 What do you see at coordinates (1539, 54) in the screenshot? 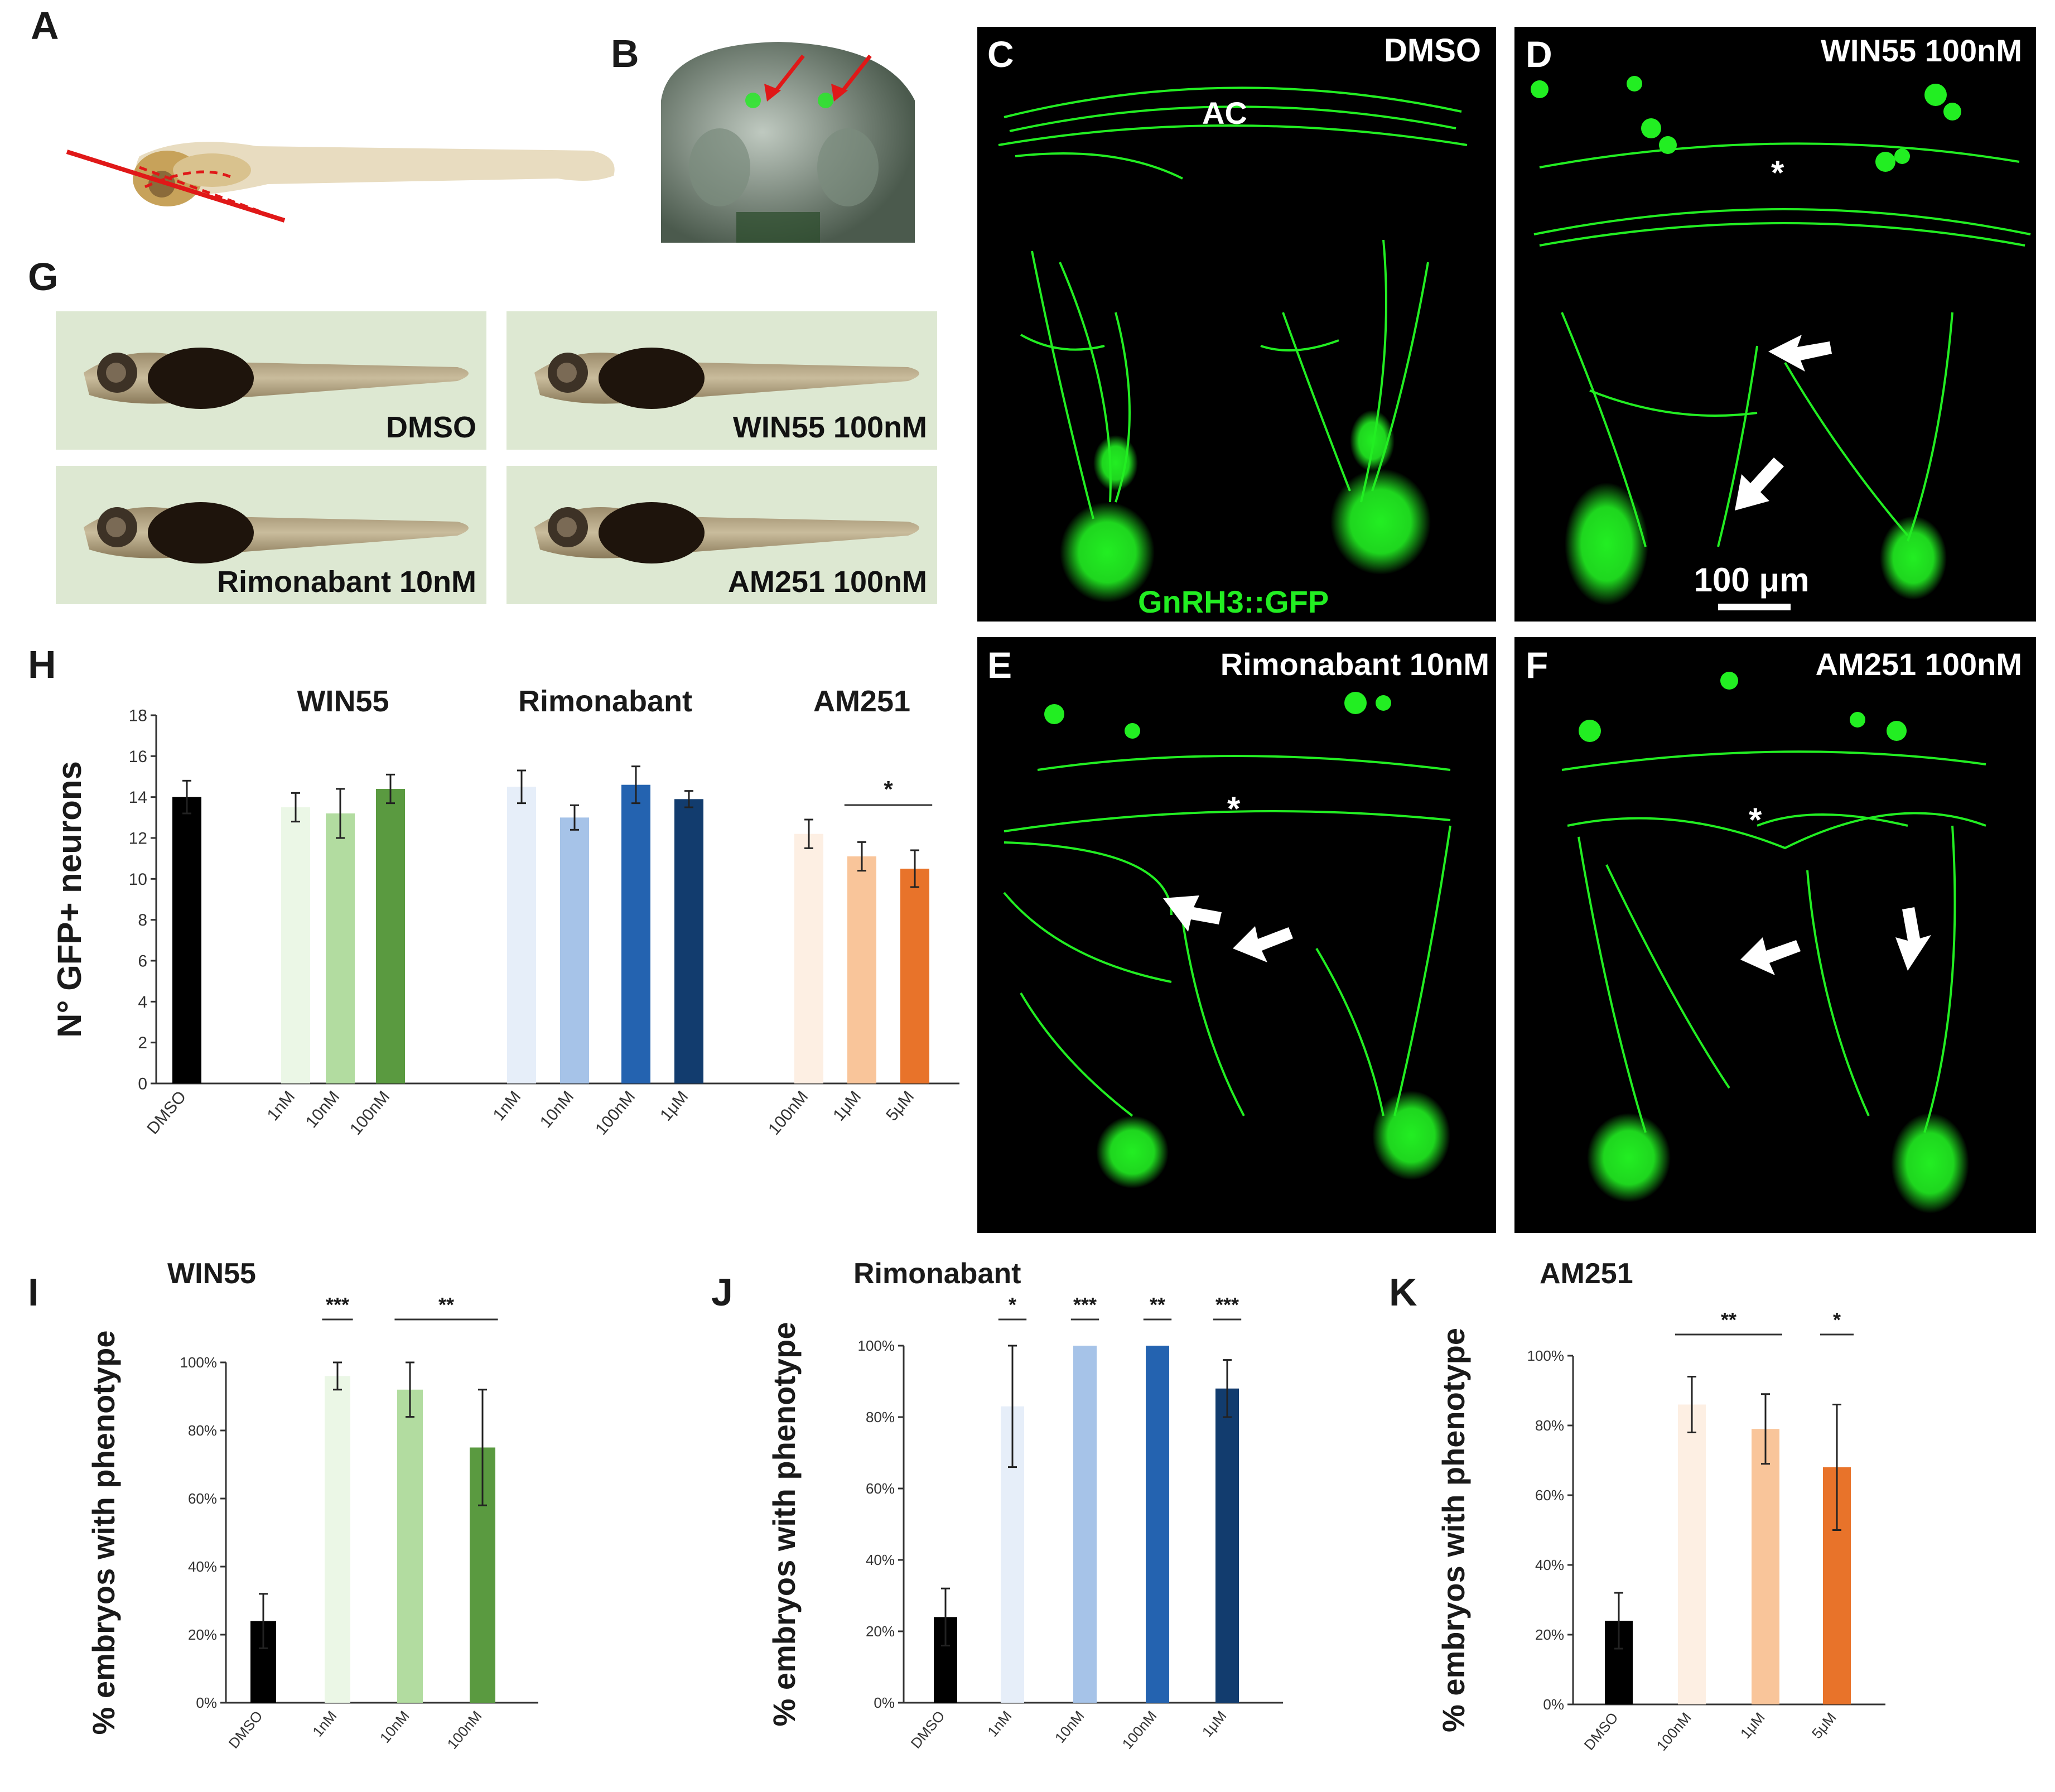
I see `panel-letter-d: D` at bounding box center [1539, 54].